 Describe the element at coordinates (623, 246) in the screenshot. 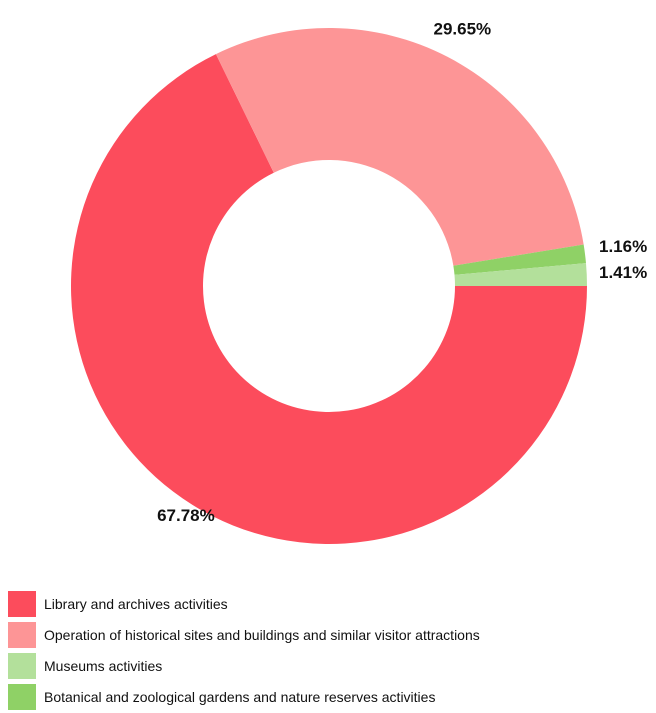

I see `slice-value-label: 1.16%` at that location.